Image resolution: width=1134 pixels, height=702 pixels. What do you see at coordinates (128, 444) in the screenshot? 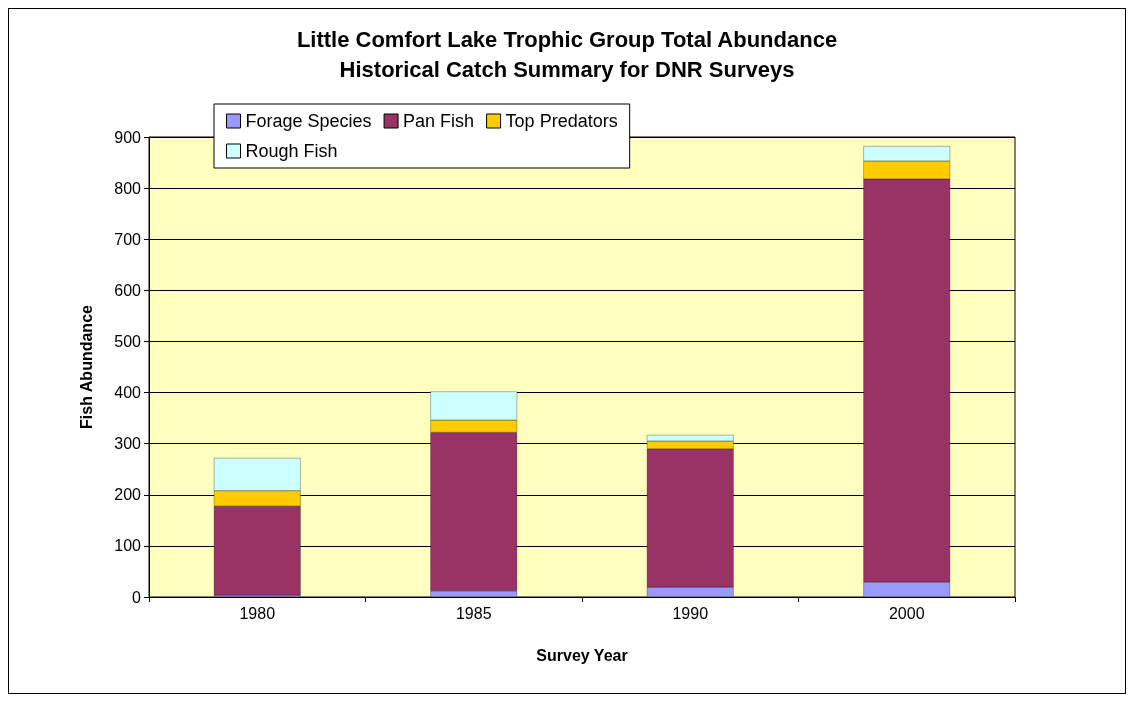
I see `y-tick-label: 300` at bounding box center [128, 444].